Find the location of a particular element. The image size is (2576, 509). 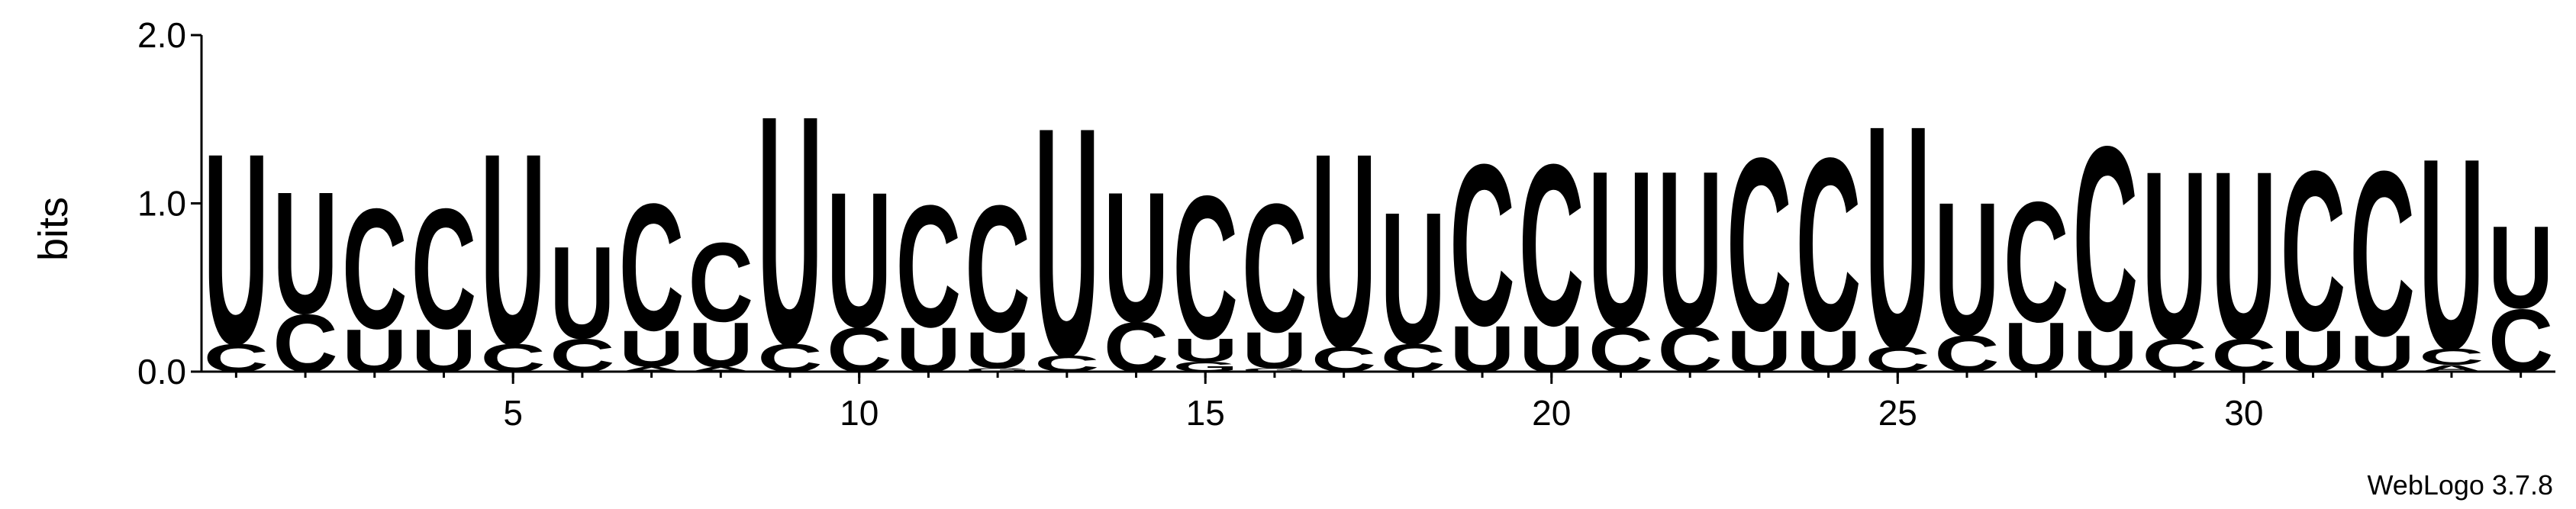

x-tick-label: 15 is located at coordinates (1206, 413).